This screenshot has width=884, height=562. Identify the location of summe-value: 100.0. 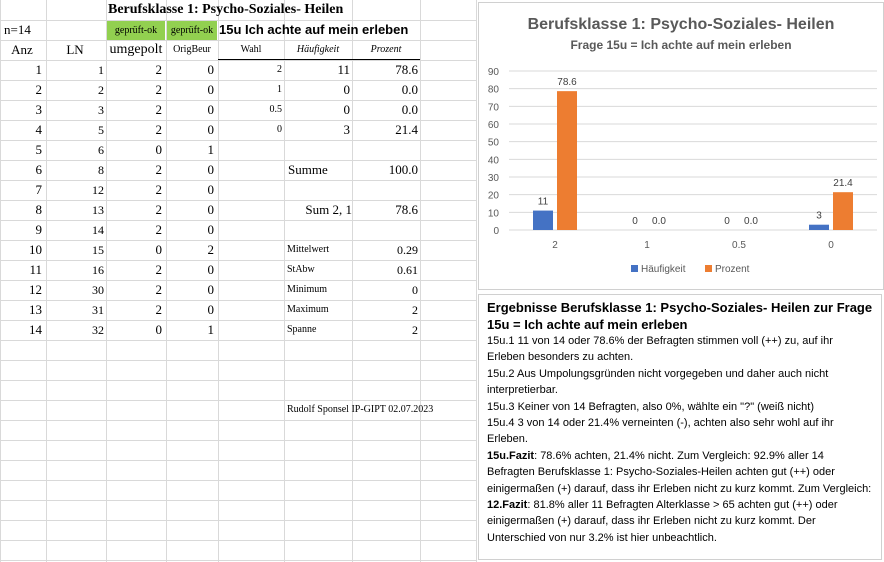
(403, 169).